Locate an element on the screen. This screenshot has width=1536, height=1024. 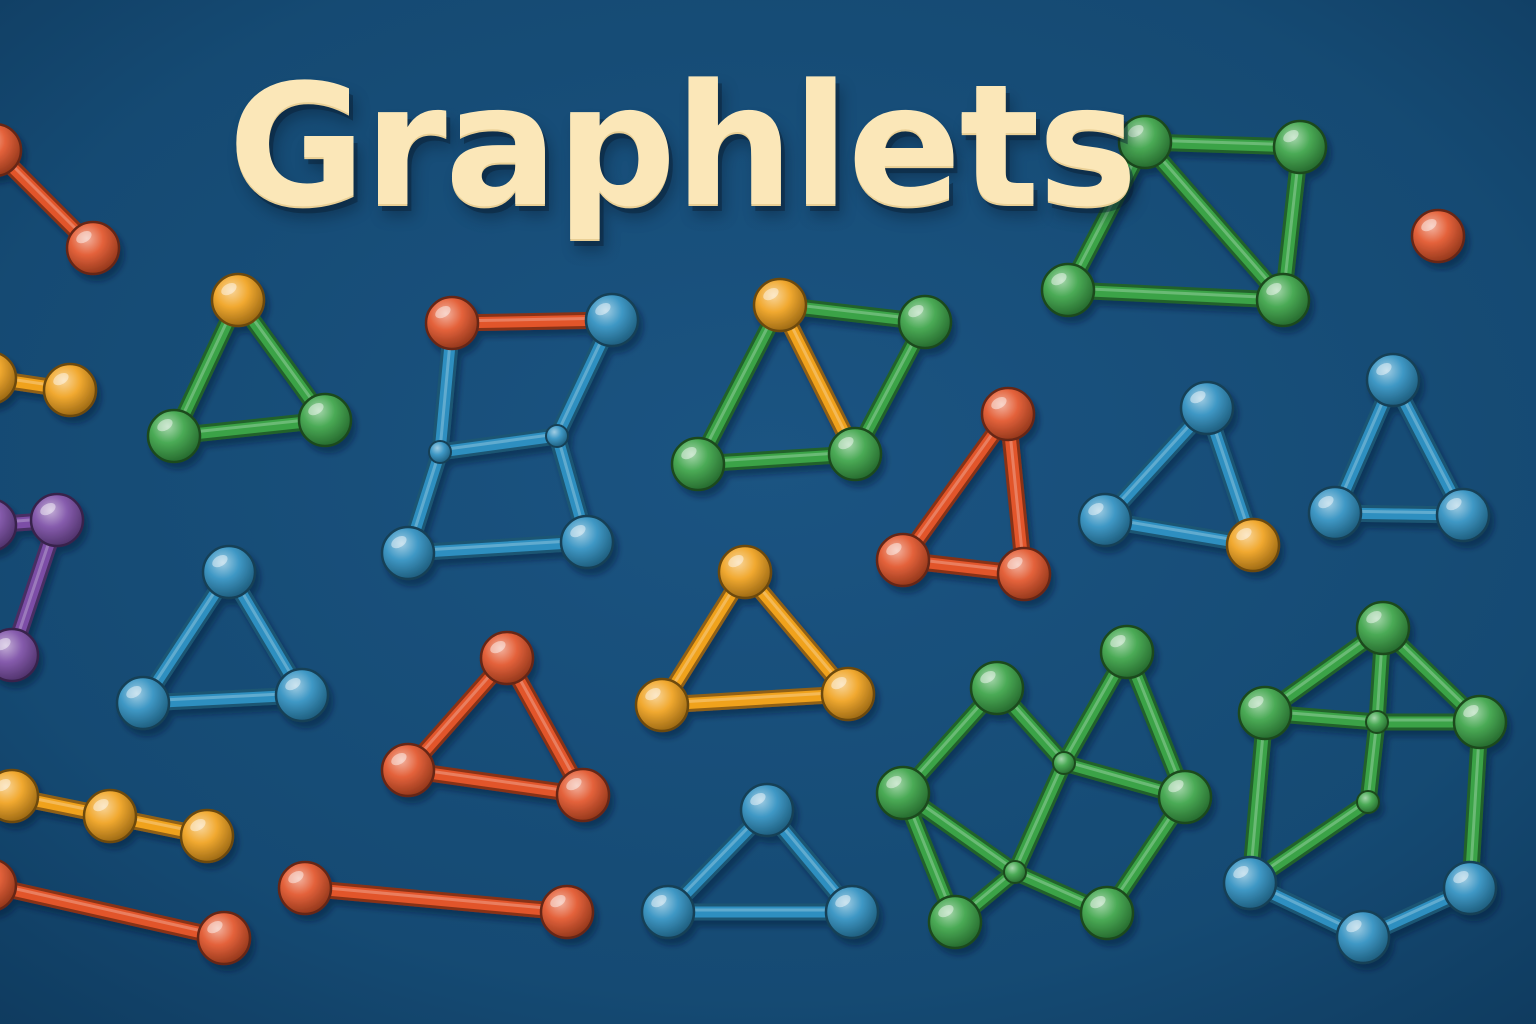
graphlet-edge-red-topleft is located at coordinates (60, 199).